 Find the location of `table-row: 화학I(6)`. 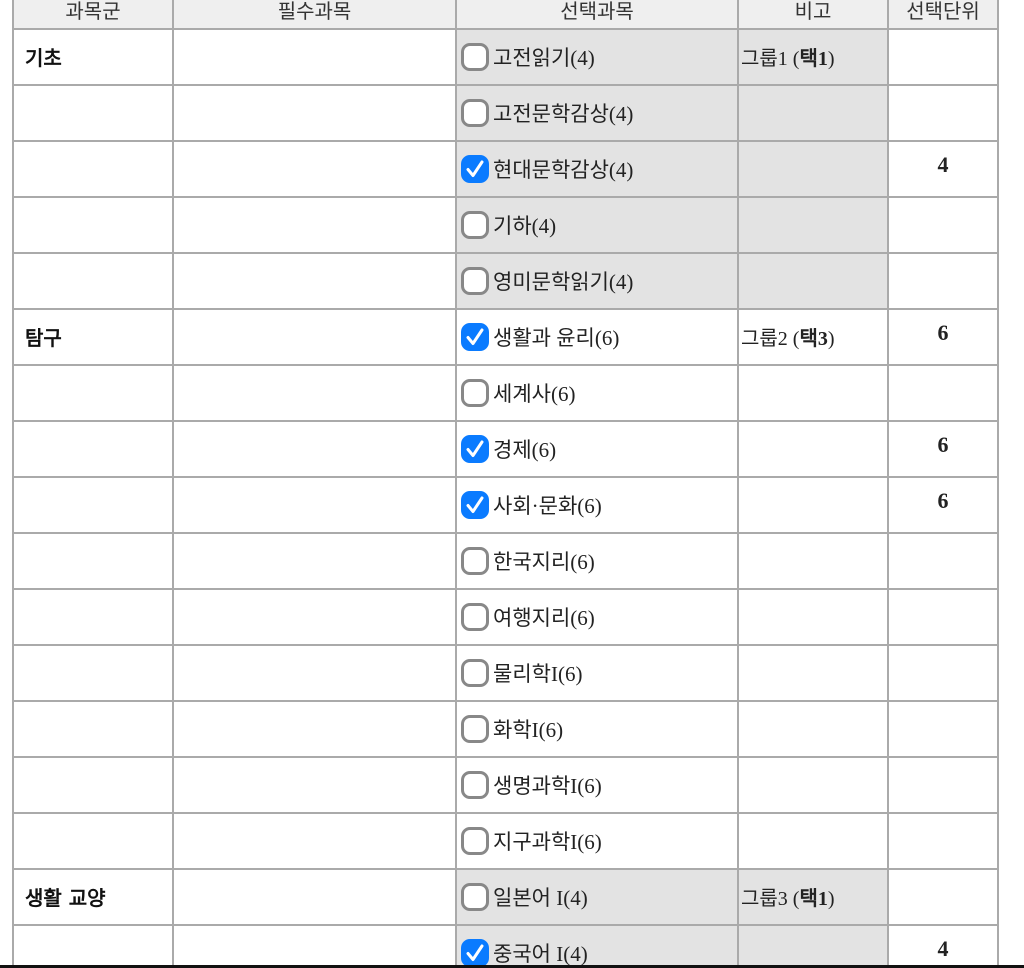

table-row: 화학I(6) is located at coordinates (505, 729).